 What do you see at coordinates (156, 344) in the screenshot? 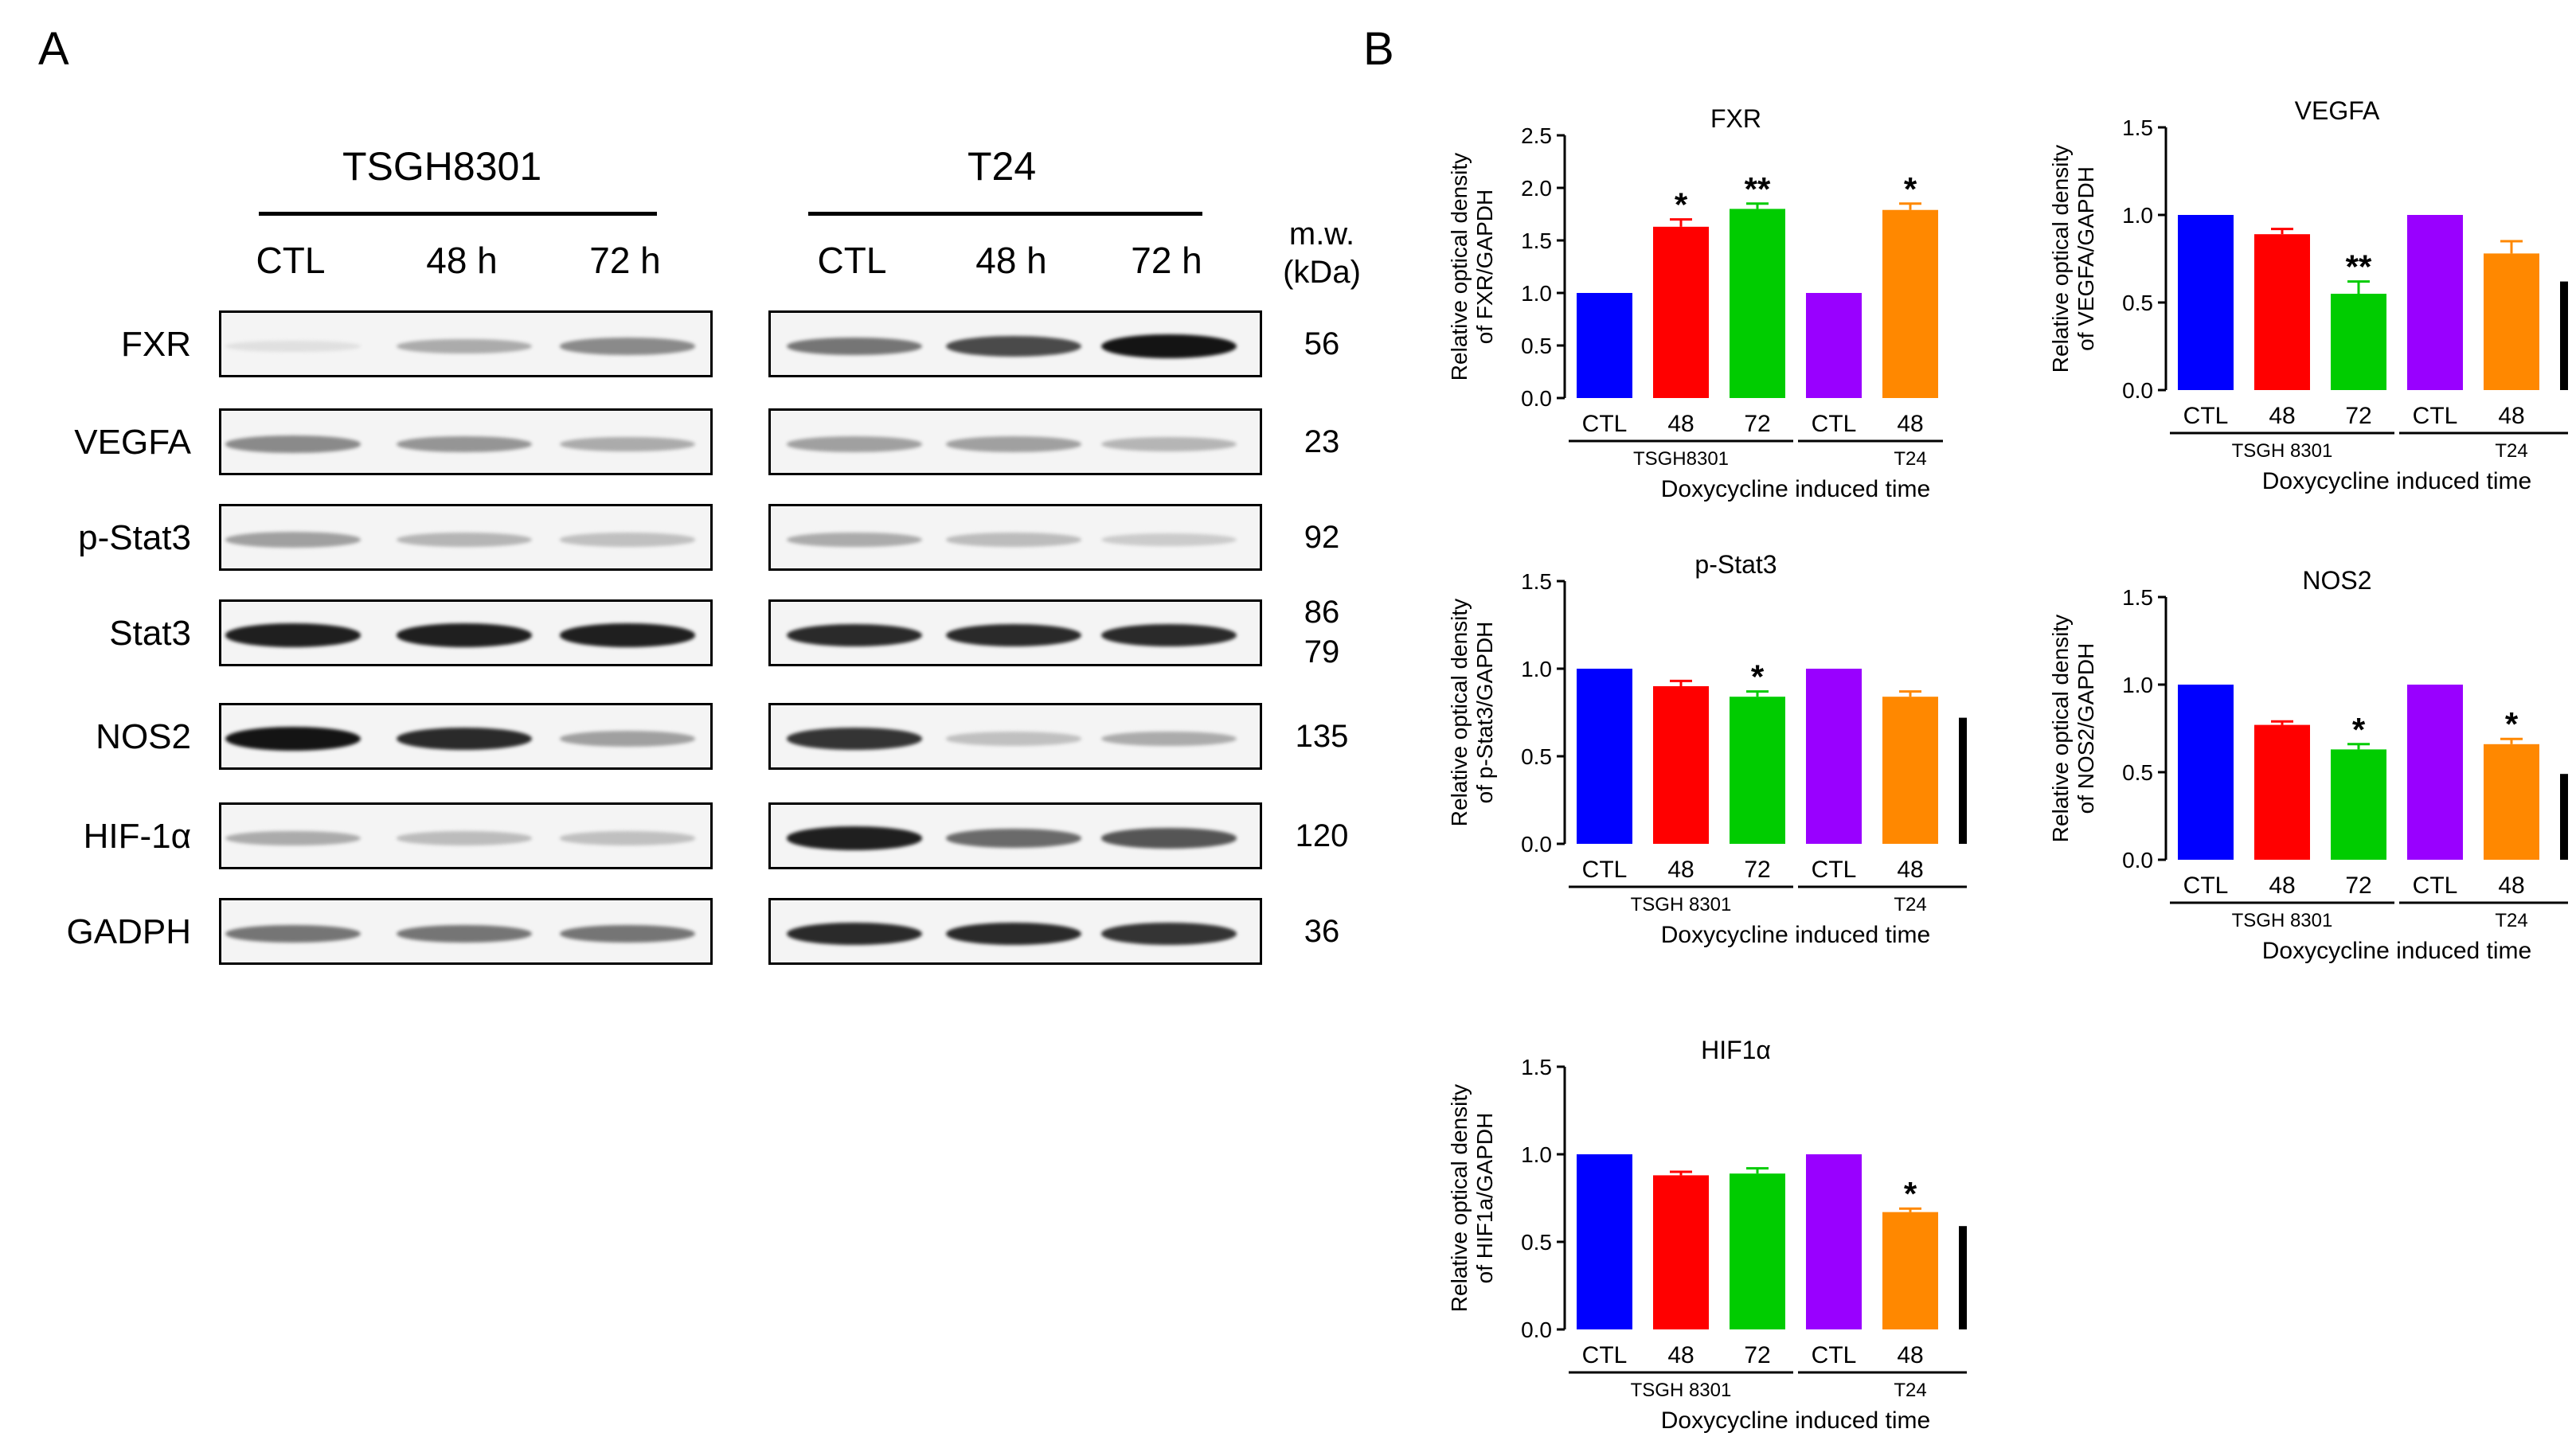
I see `blot-protein-label: FXR` at bounding box center [156, 344].